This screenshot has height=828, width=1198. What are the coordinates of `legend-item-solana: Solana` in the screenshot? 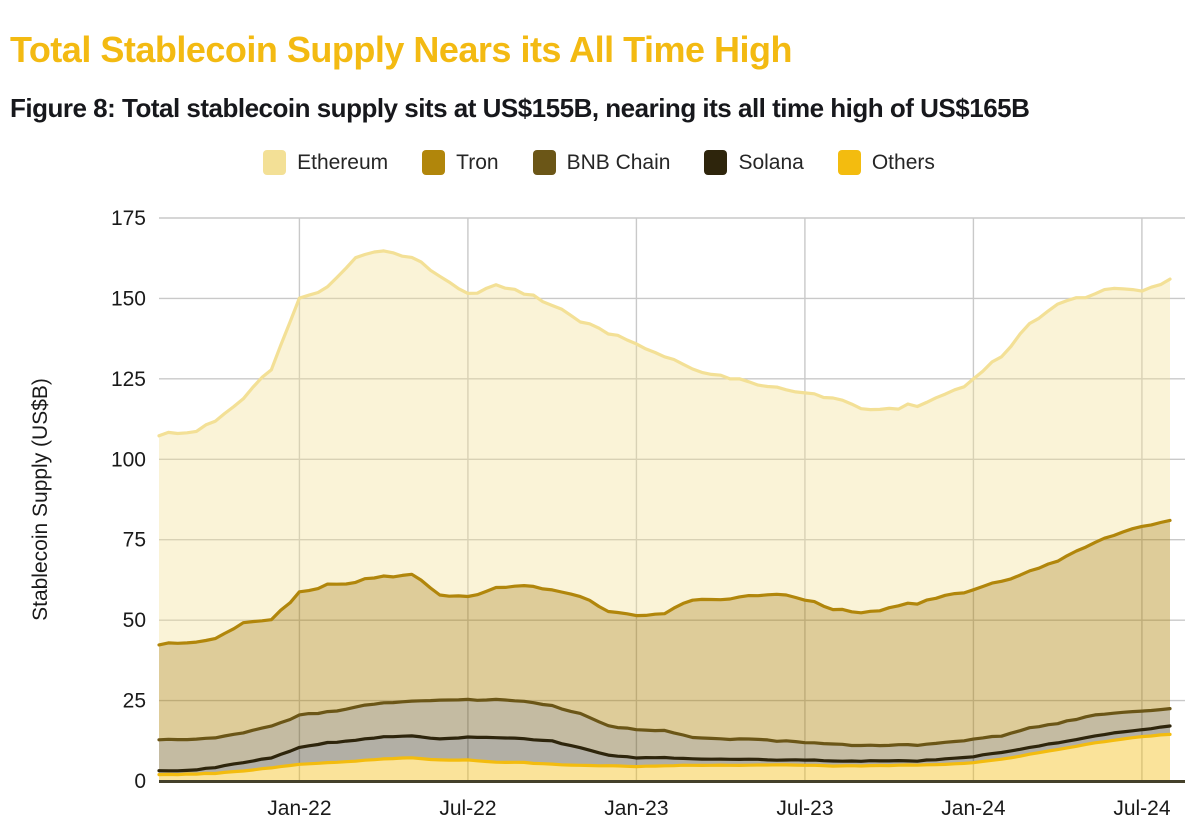 It's located at (754, 162).